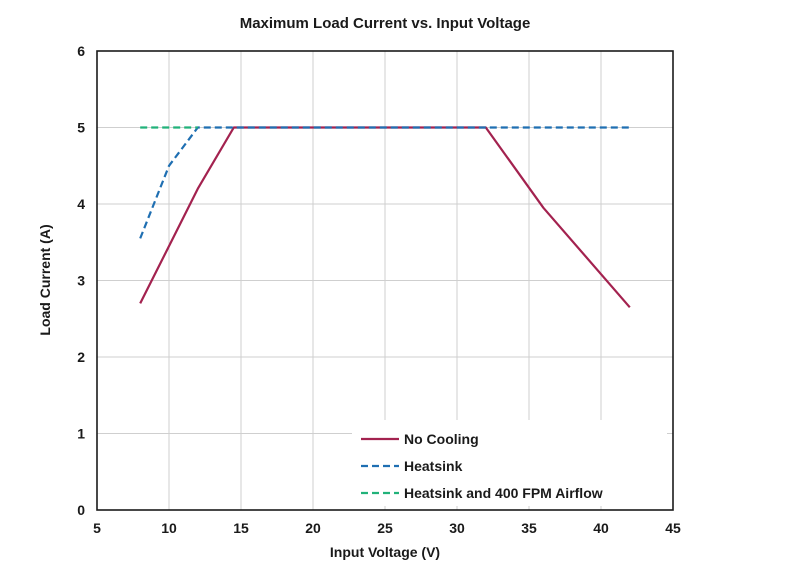  Describe the element at coordinates (441, 439) in the screenshot. I see `legend-label-1: No Cooling` at that location.